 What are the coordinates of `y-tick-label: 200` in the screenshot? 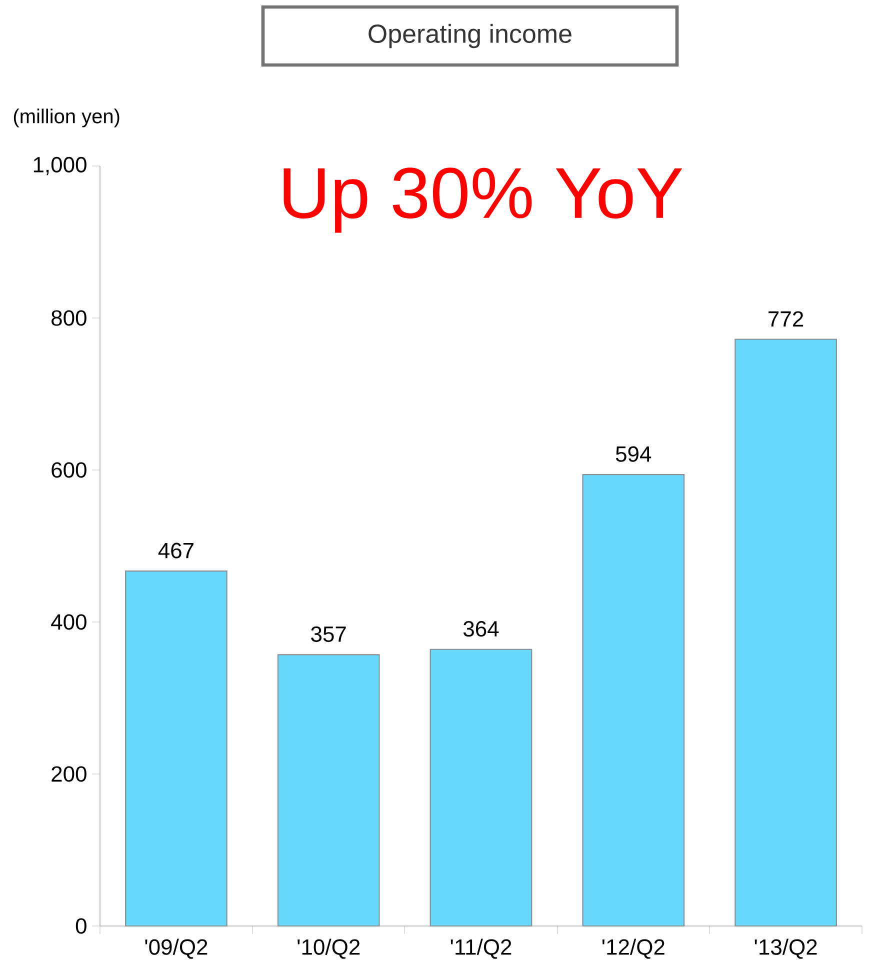 It's located at (69, 774).